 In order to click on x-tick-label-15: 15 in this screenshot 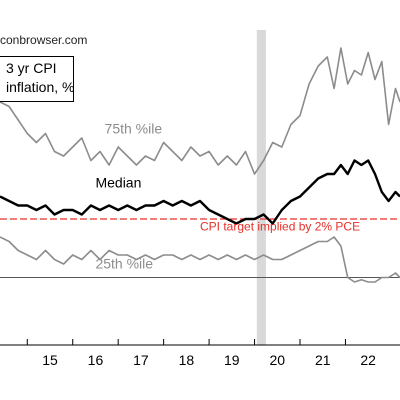, I will do `click(50, 360)`.